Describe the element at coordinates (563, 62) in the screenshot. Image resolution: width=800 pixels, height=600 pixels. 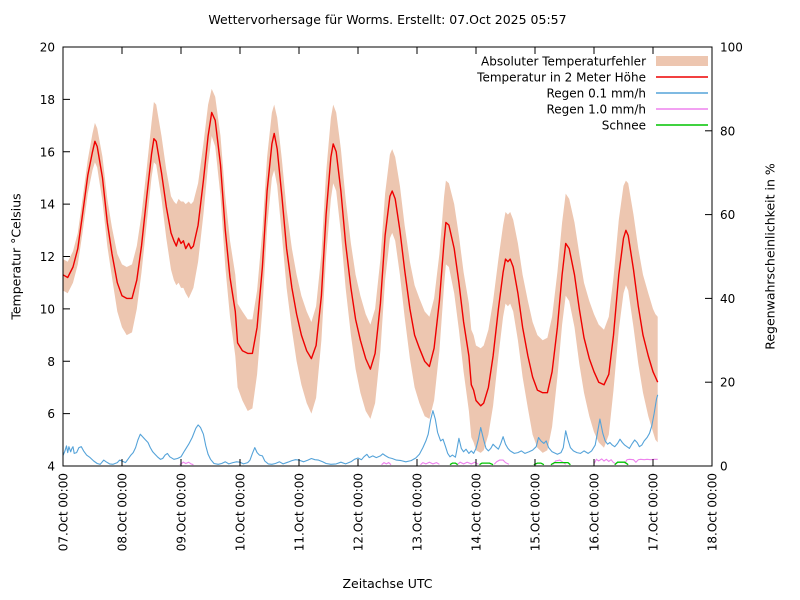
I see `legend-label-band: Absoluter Temperaturfehler` at that location.